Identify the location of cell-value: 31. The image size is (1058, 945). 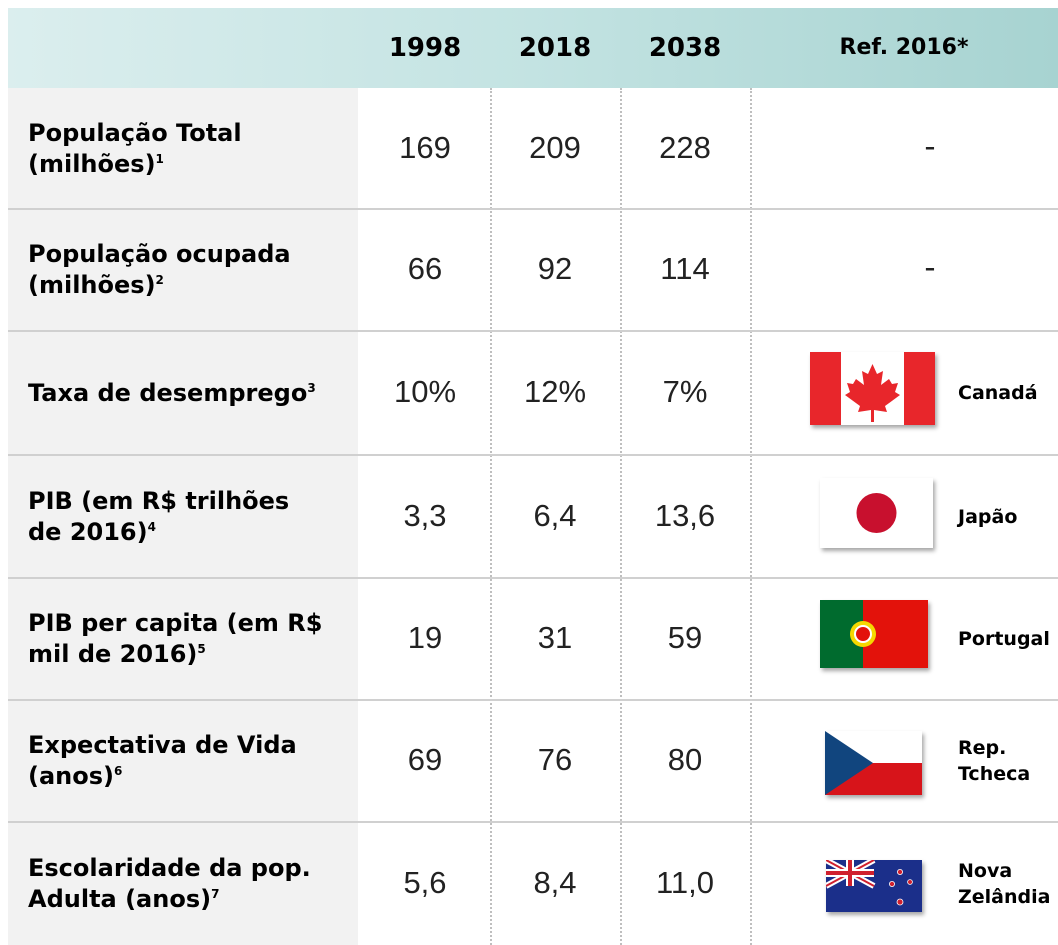
(555, 637).